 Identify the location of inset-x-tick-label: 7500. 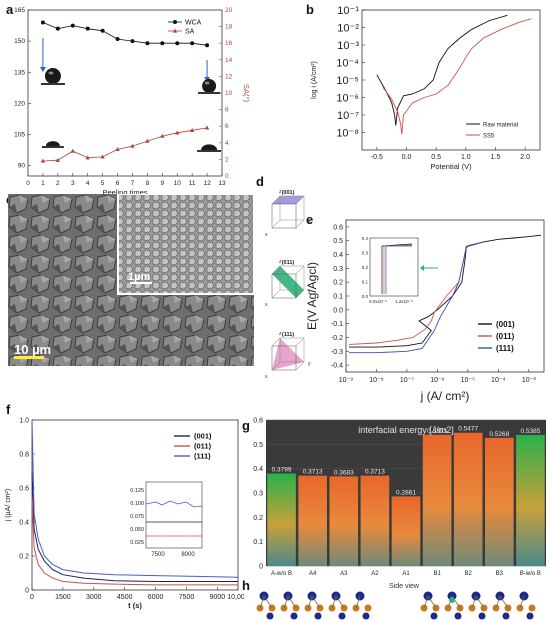
(158, 555).